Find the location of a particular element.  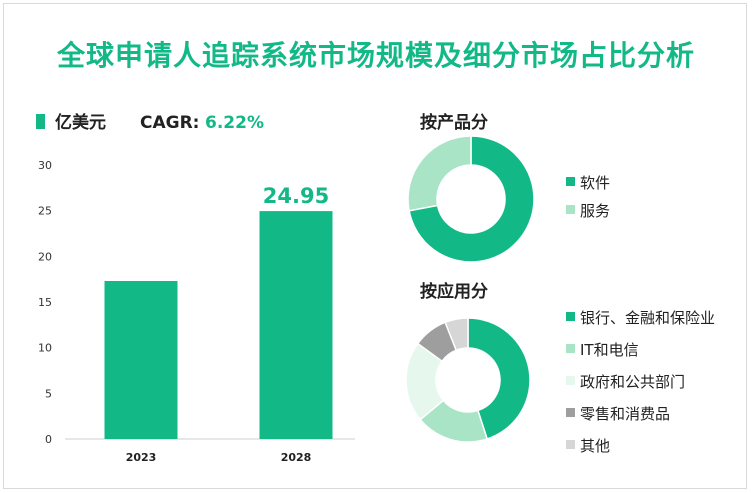

bar-2023 is located at coordinates (141, 359).